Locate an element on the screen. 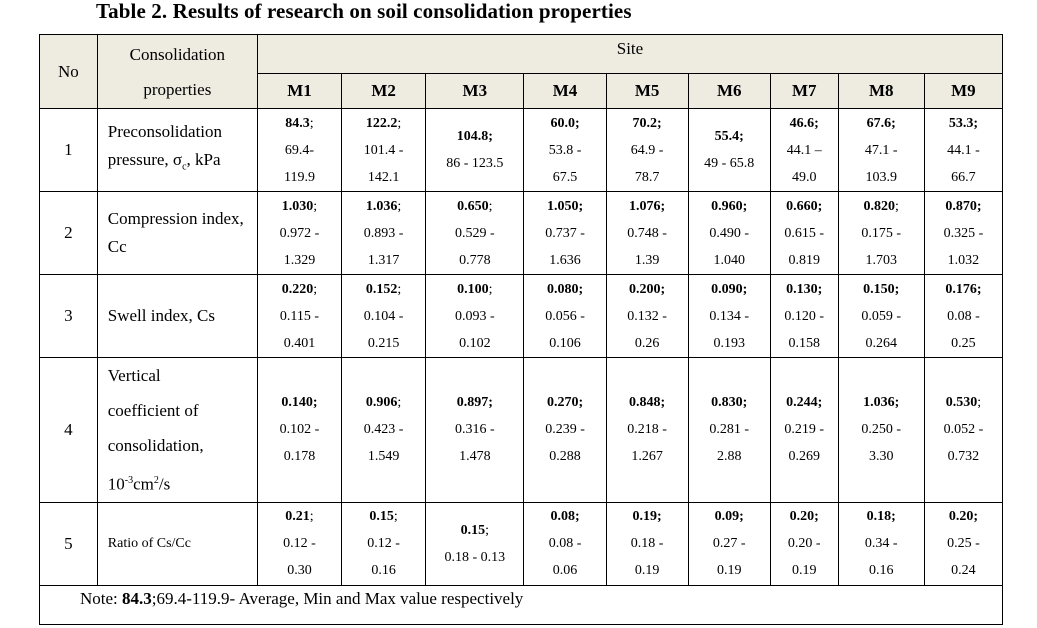  min-max-range: 0.281 -2.88 is located at coordinates (729, 443).